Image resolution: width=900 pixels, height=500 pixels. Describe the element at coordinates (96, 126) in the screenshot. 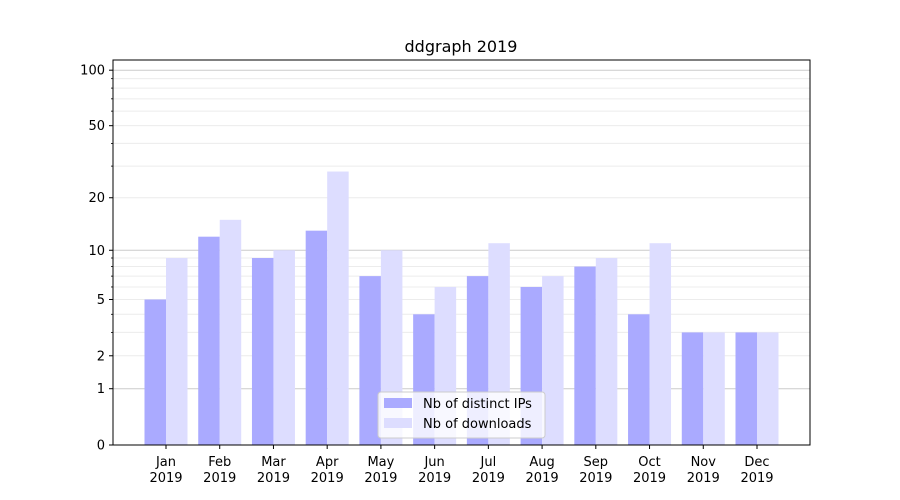

I see `y-tick-label: 50` at that location.